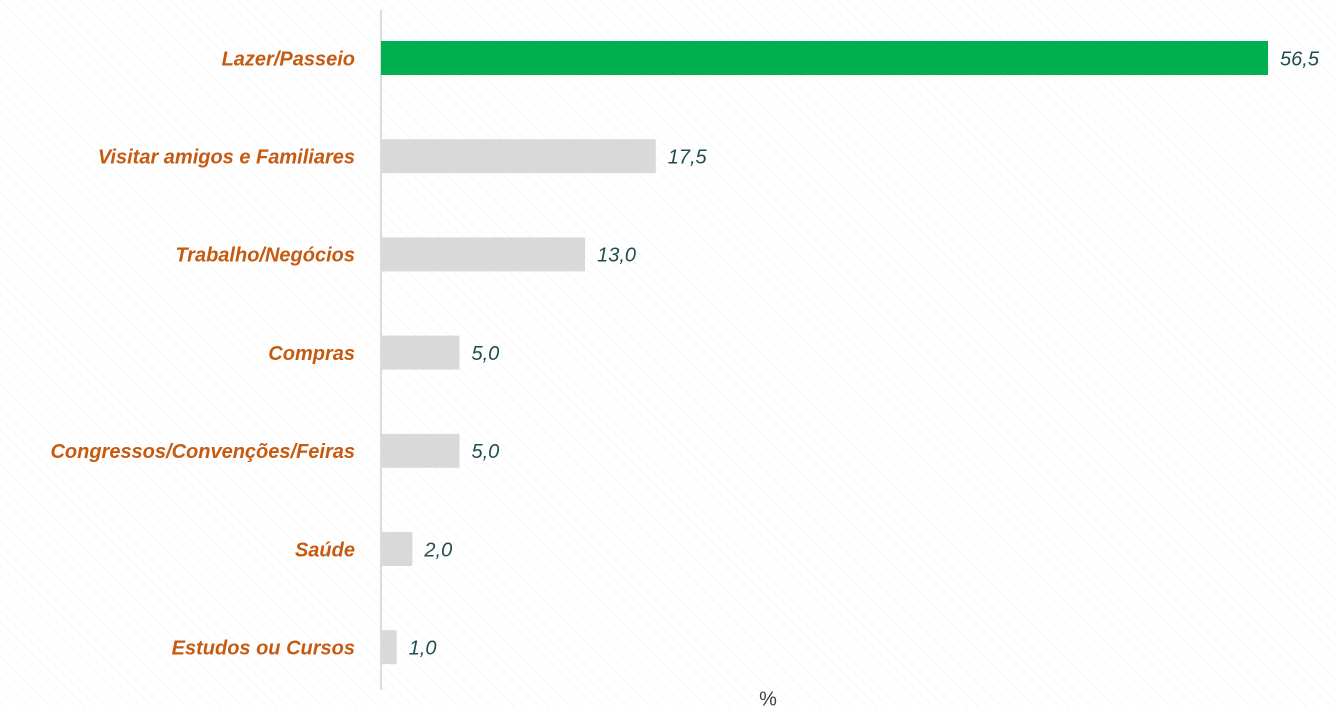  I want to click on x-axis-label: %, so click(768, 698).